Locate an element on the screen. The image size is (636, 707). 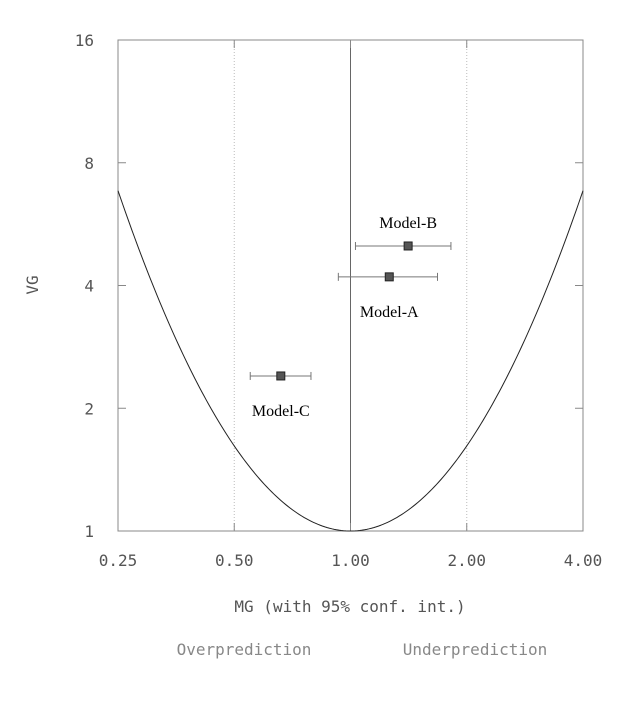
point-model-b: Model-B is located at coordinates (403, 233).